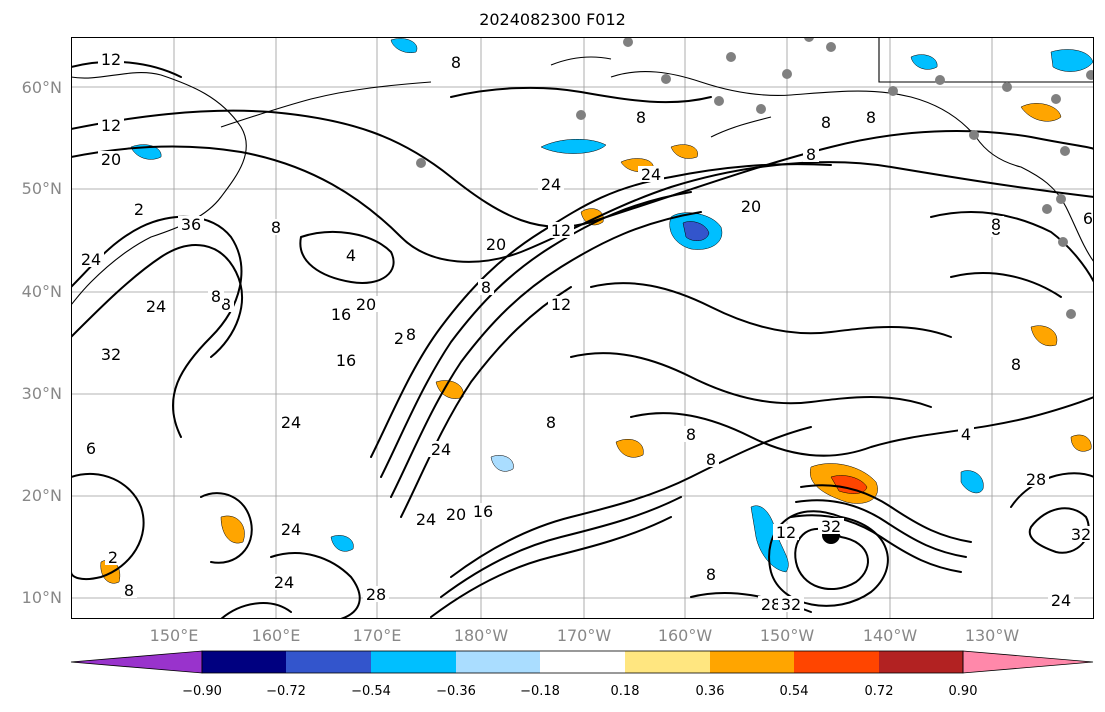  I want to click on longitude-label-160e: 160°E, so click(276, 635).